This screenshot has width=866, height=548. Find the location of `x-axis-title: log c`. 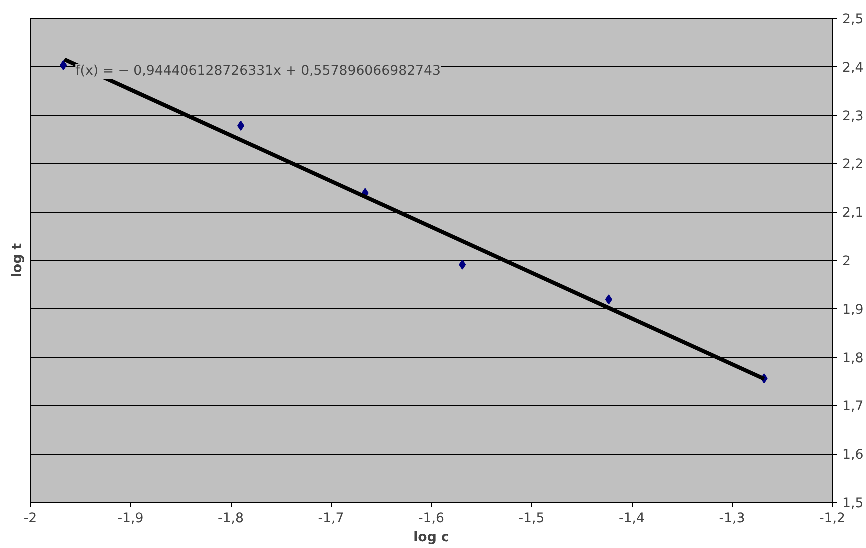

x-axis-title: log c is located at coordinates (432, 538).